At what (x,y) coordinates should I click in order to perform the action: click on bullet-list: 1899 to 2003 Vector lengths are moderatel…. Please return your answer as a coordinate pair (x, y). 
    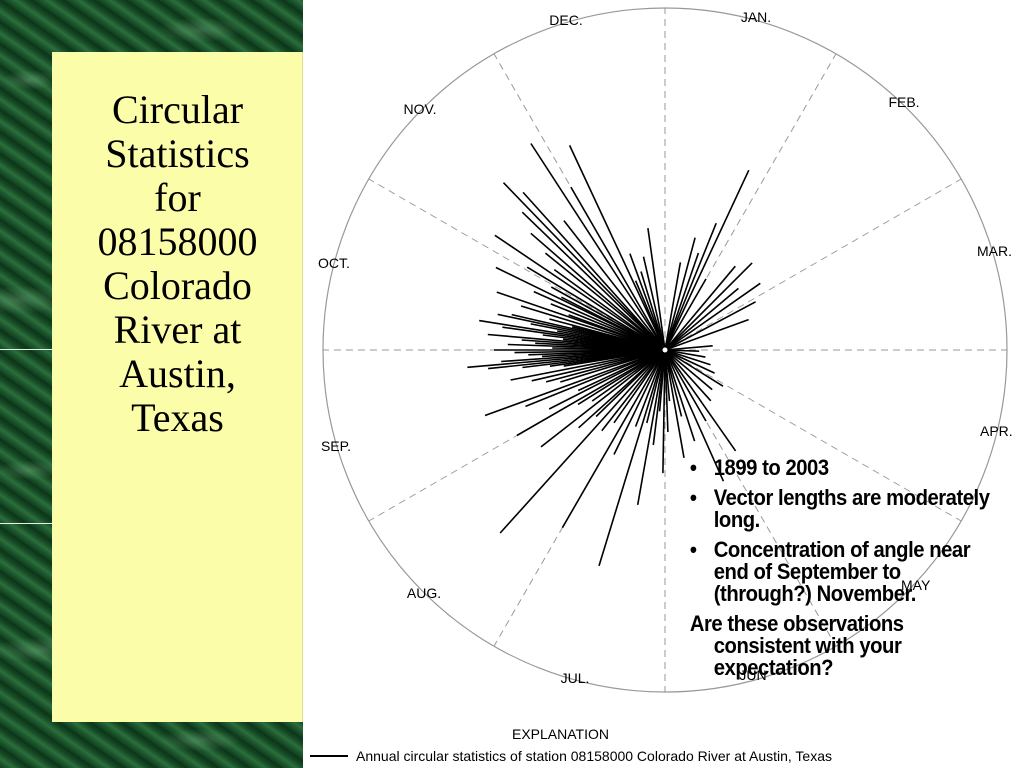
    Looking at the image, I should click on (840, 568).